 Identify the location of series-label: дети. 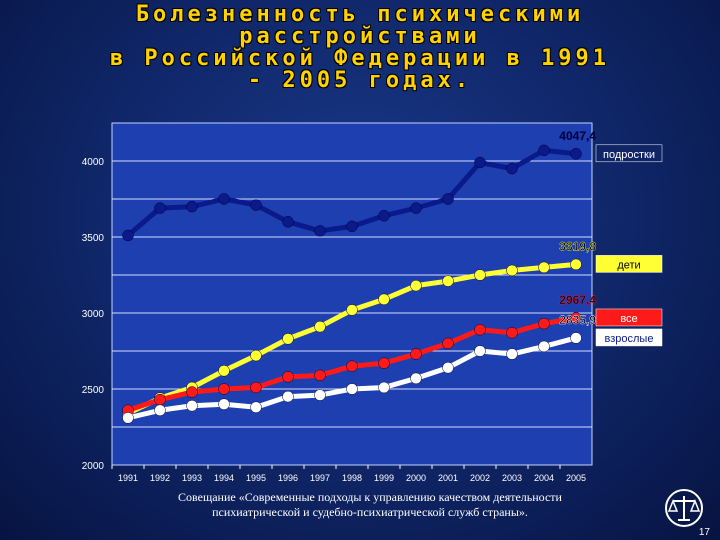
(628, 265).